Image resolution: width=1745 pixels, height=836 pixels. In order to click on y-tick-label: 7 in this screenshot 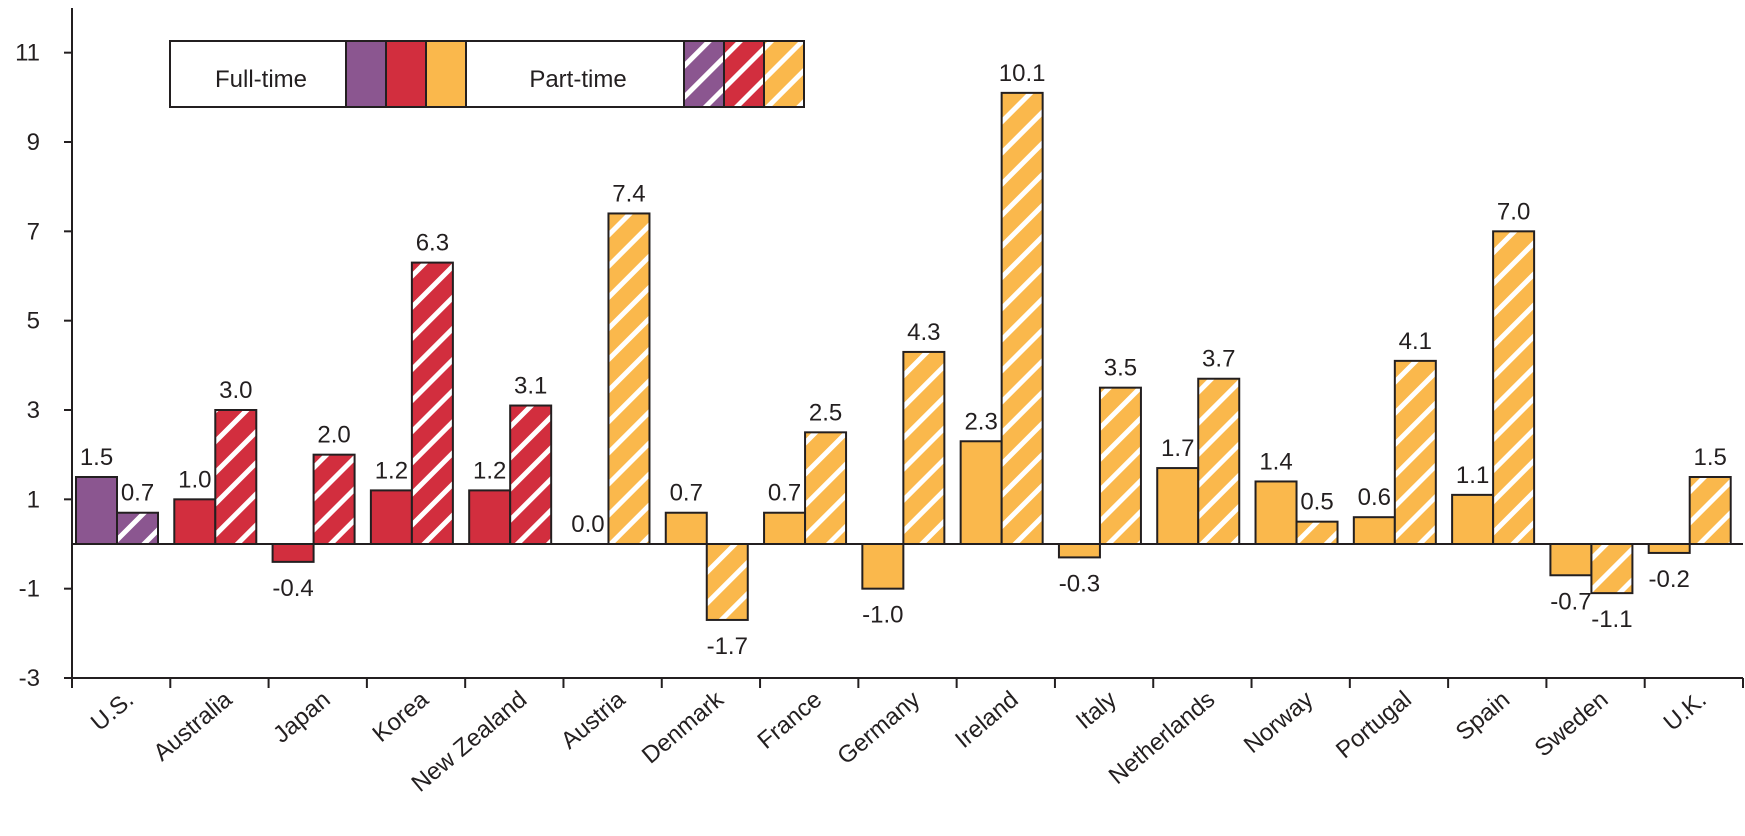, I will do `click(33, 231)`.